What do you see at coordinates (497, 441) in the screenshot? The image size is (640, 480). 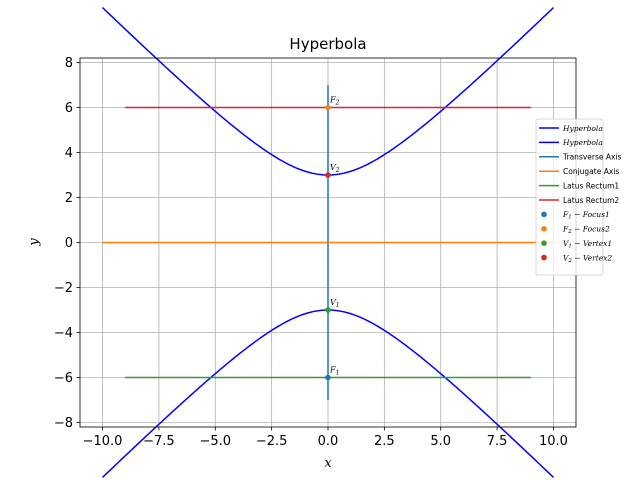 I see `x-tick-label: 7.5` at bounding box center [497, 441].